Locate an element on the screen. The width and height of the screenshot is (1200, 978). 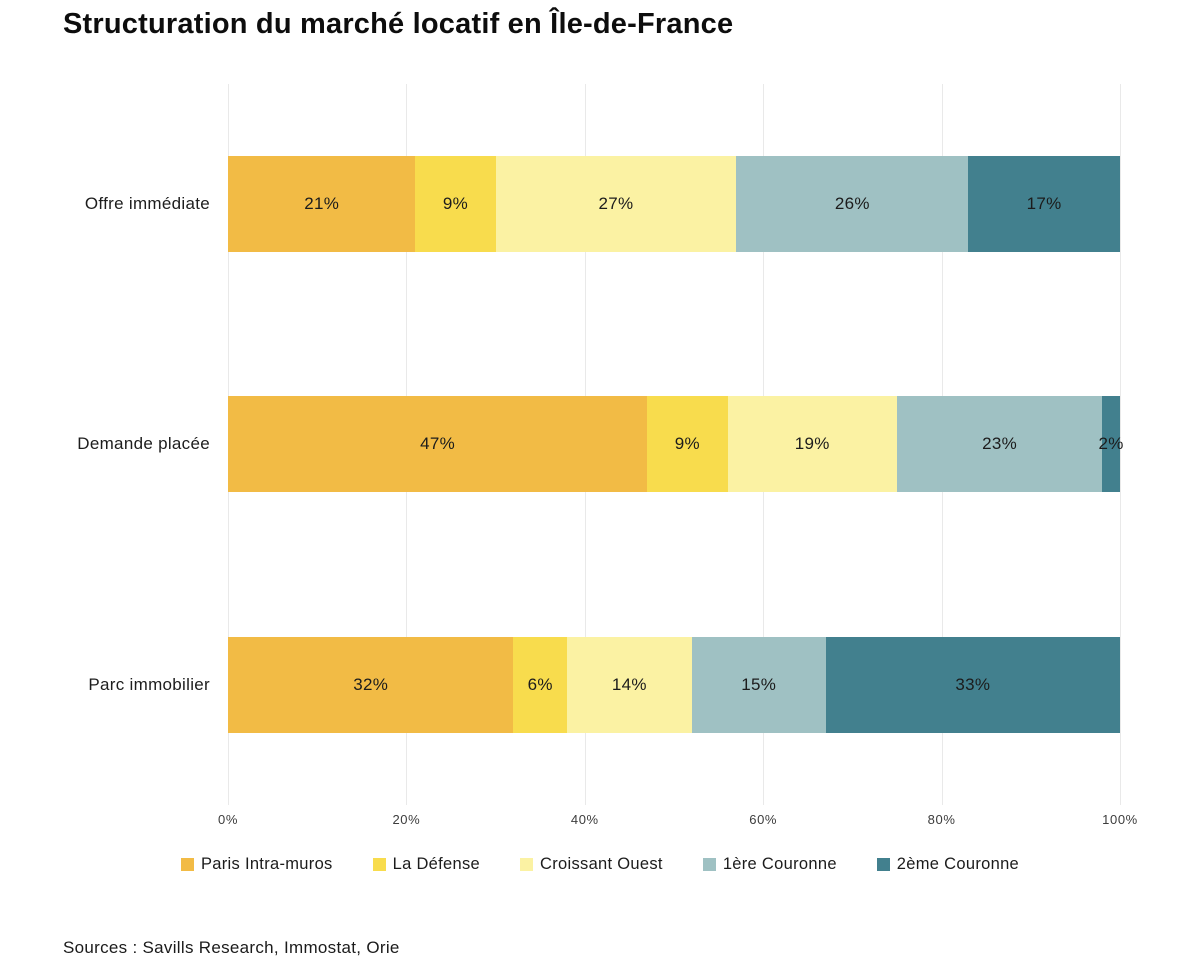
value-label: 17% is located at coordinates (1044, 204).